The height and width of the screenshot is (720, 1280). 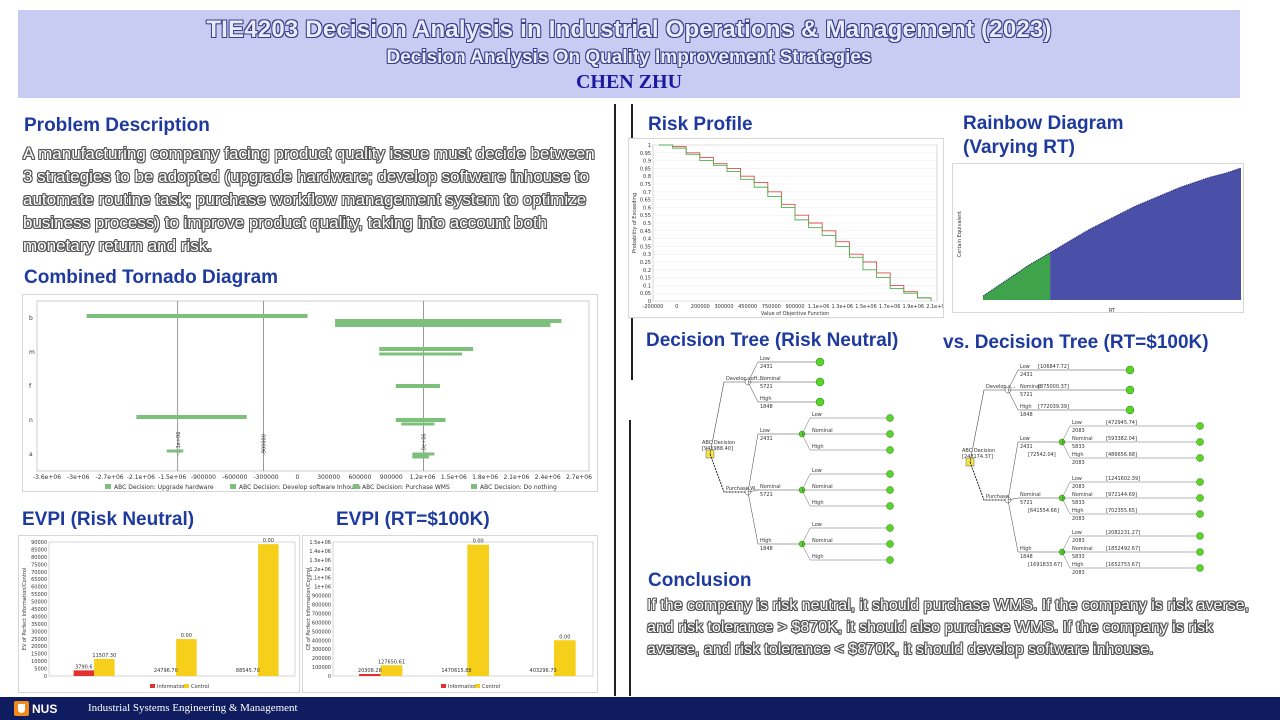 What do you see at coordinates (645, 154) in the screenshot?
I see `risk-y-tick: 0.95` at bounding box center [645, 154].